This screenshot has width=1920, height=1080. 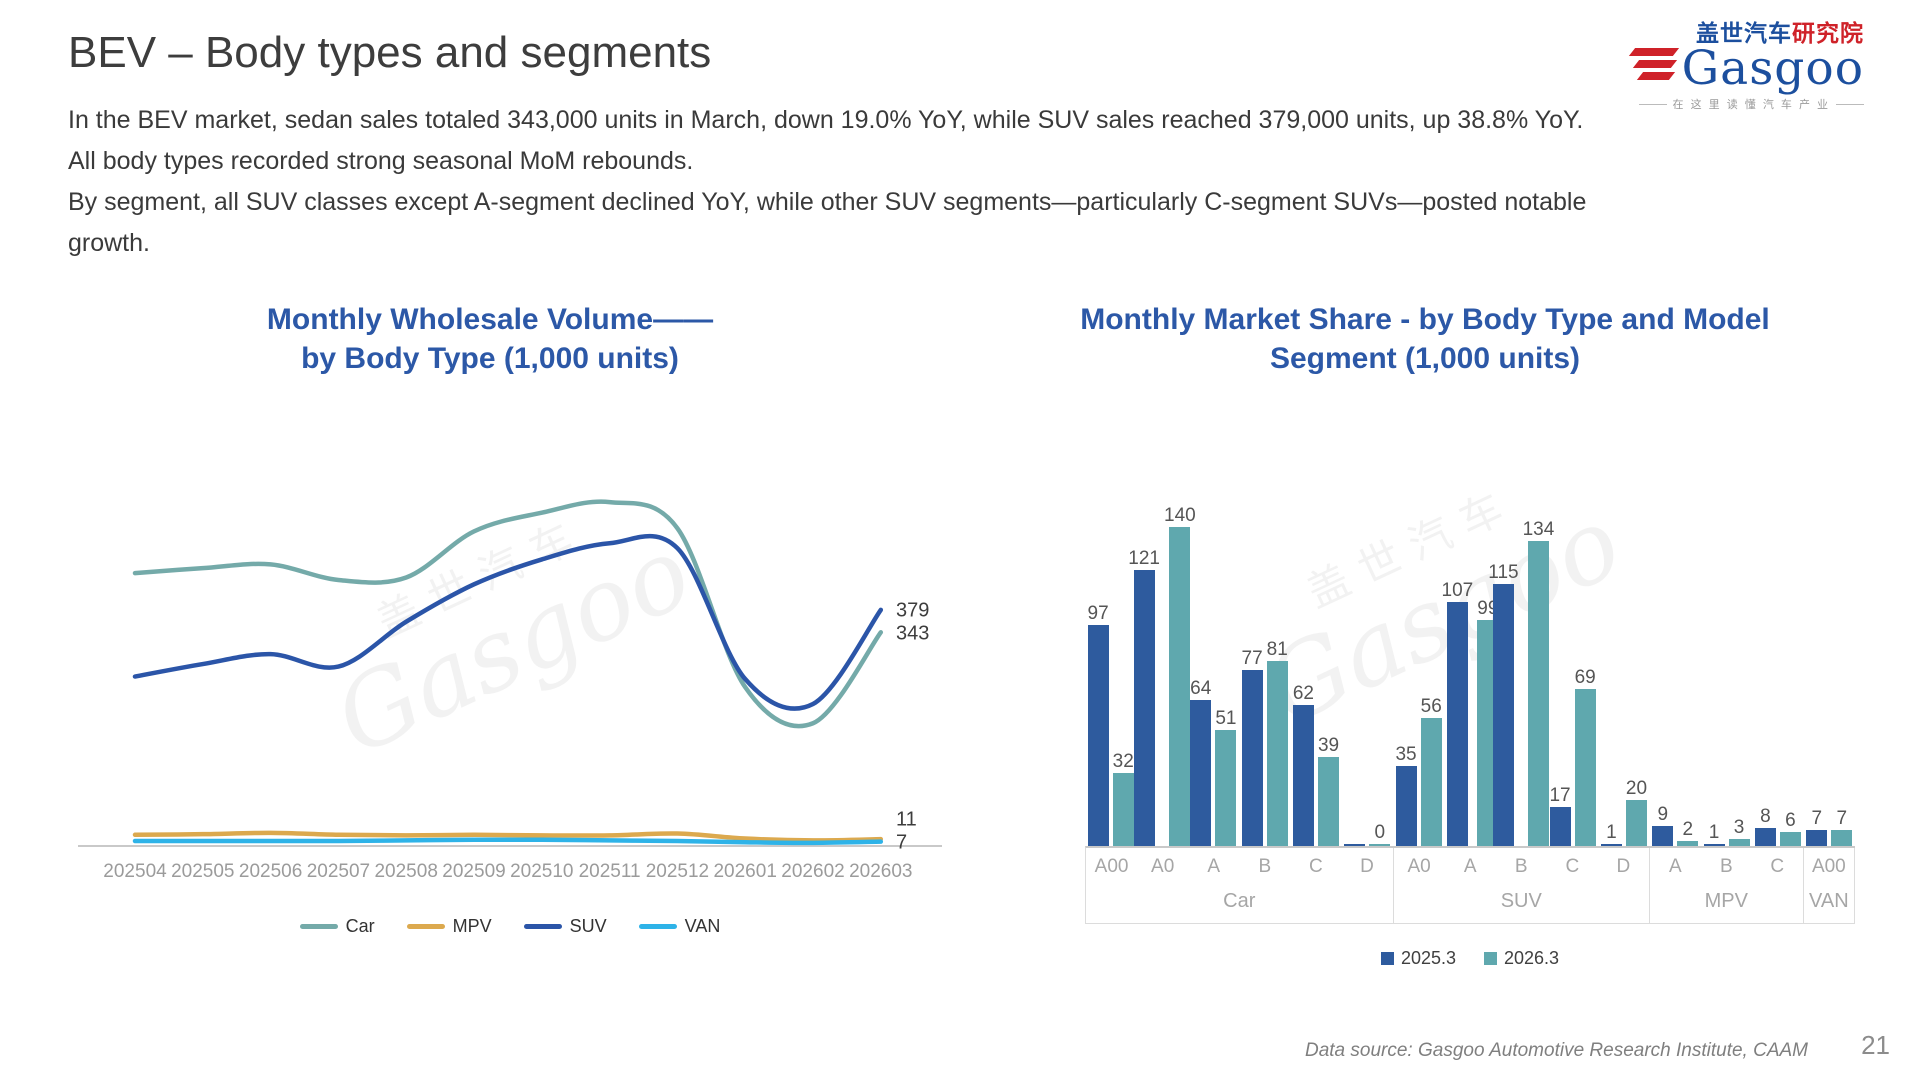 I want to click on logo-cn-main: 盖世汽车, so click(x=1744, y=33).